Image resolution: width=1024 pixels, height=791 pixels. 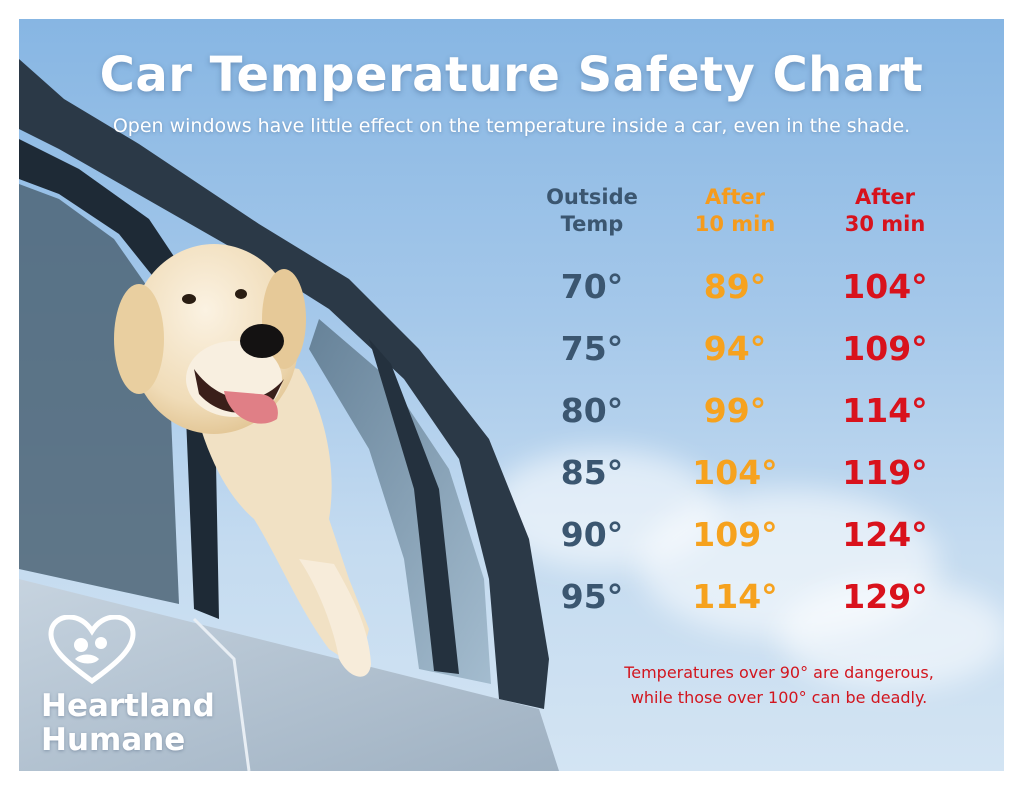 What do you see at coordinates (592, 224) in the screenshot?
I see `header-line: Temp` at bounding box center [592, 224].